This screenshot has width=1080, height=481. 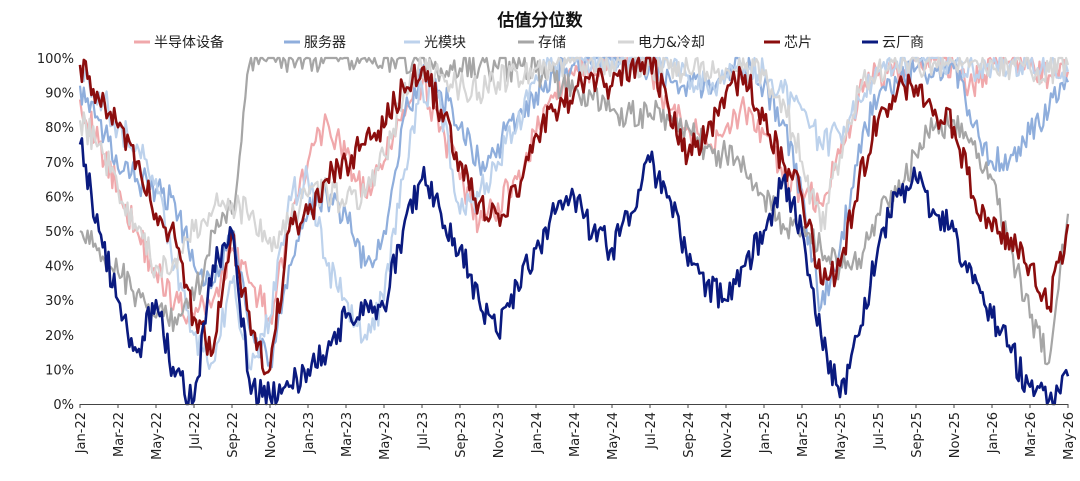 I want to click on y-axis: 0% 10% 20% 30% 40% 50% 60% 70% 80% 90% 100%, so click(x=55, y=232).